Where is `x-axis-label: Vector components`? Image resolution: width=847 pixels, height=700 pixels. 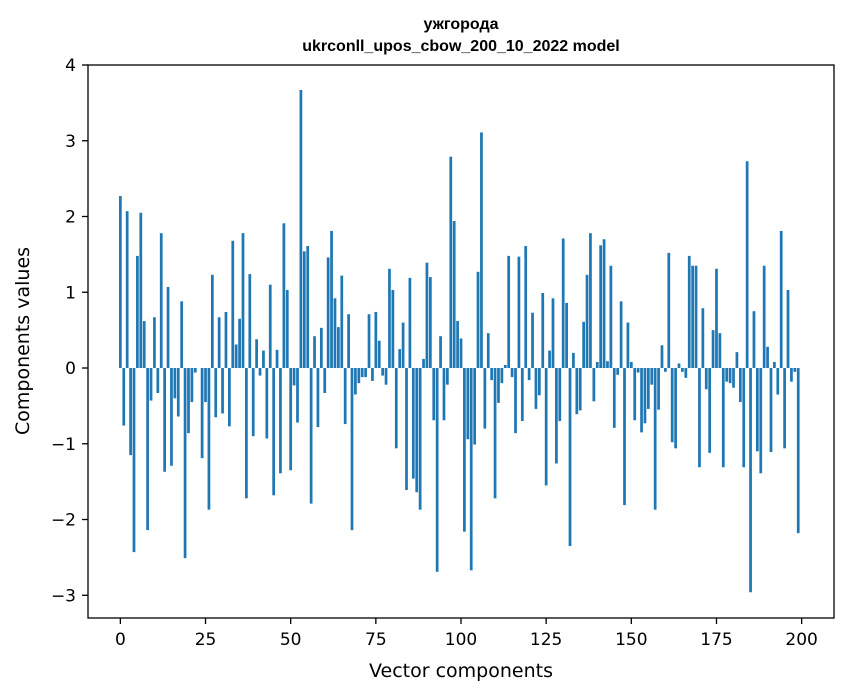
x-axis-label: Vector components is located at coordinates (461, 671).